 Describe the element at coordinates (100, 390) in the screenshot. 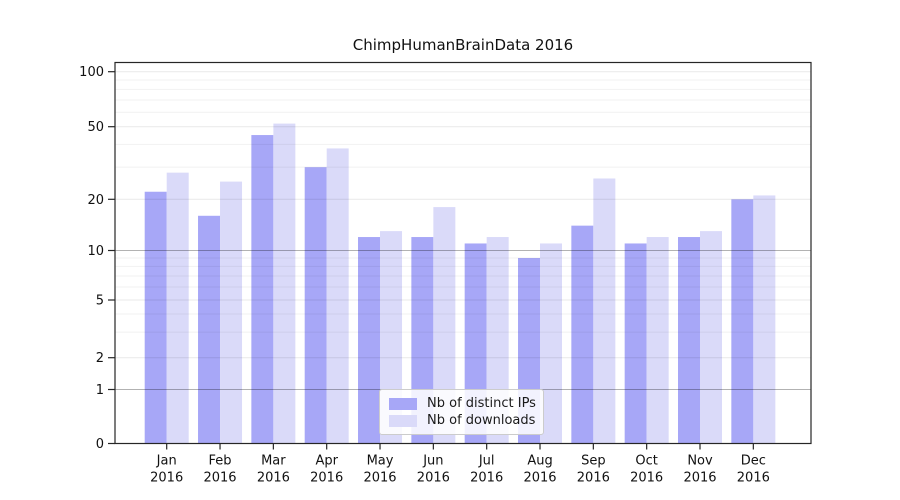

I see `y-tick-label: 1` at that location.